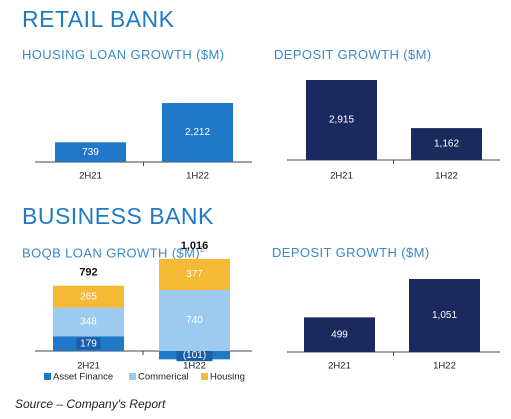 Image resolution: width=511 pixels, height=419 pixels. I want to click on business-deposit-bar-2h21, so click(339, 334).